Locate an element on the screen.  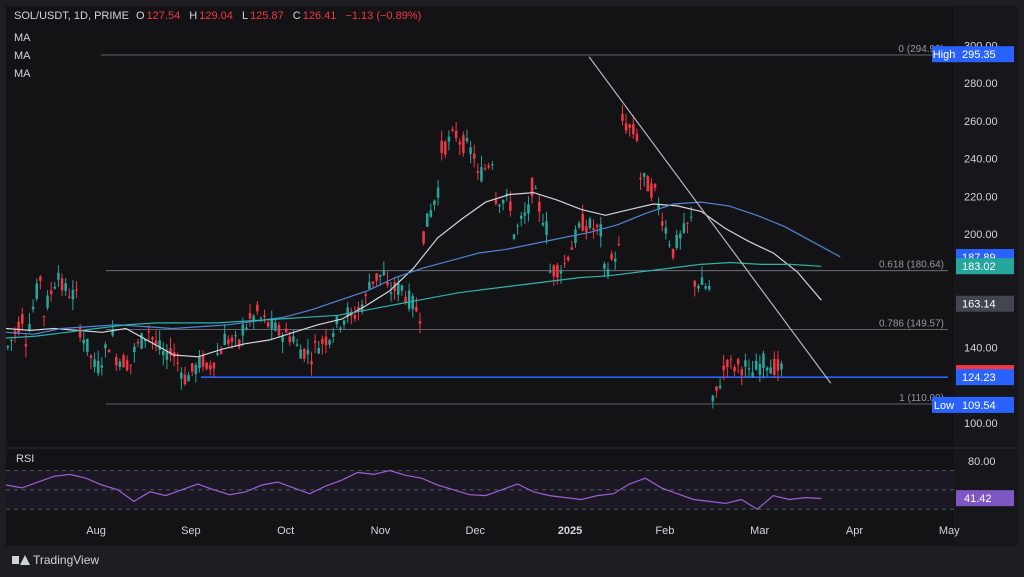
time-tick-label: Dec is located at coordinates (475, 531).